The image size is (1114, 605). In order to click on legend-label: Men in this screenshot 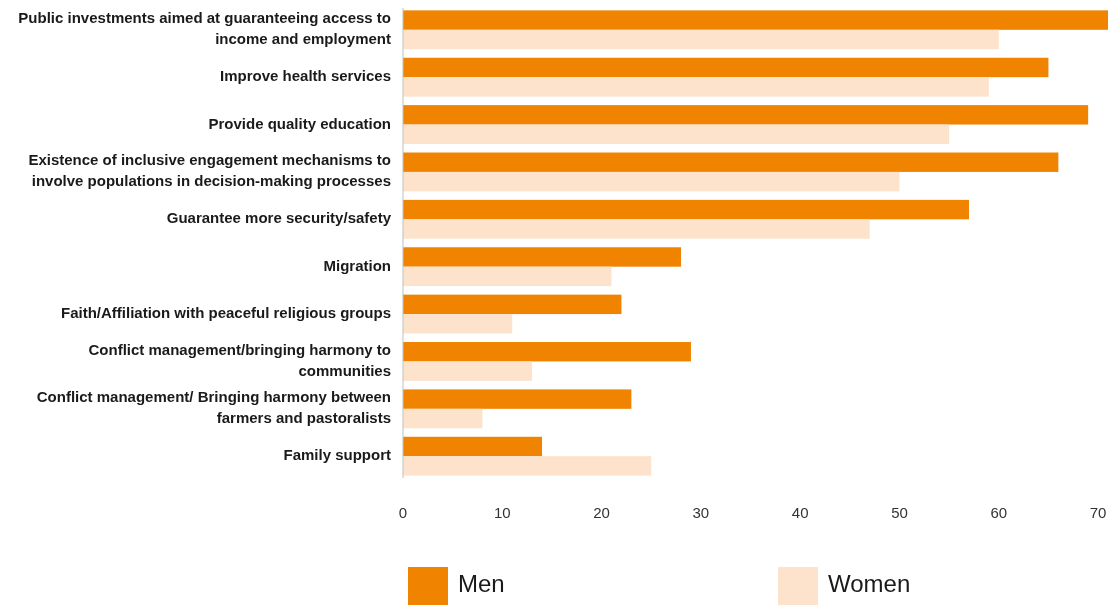, I will do `click(481, 584)`.